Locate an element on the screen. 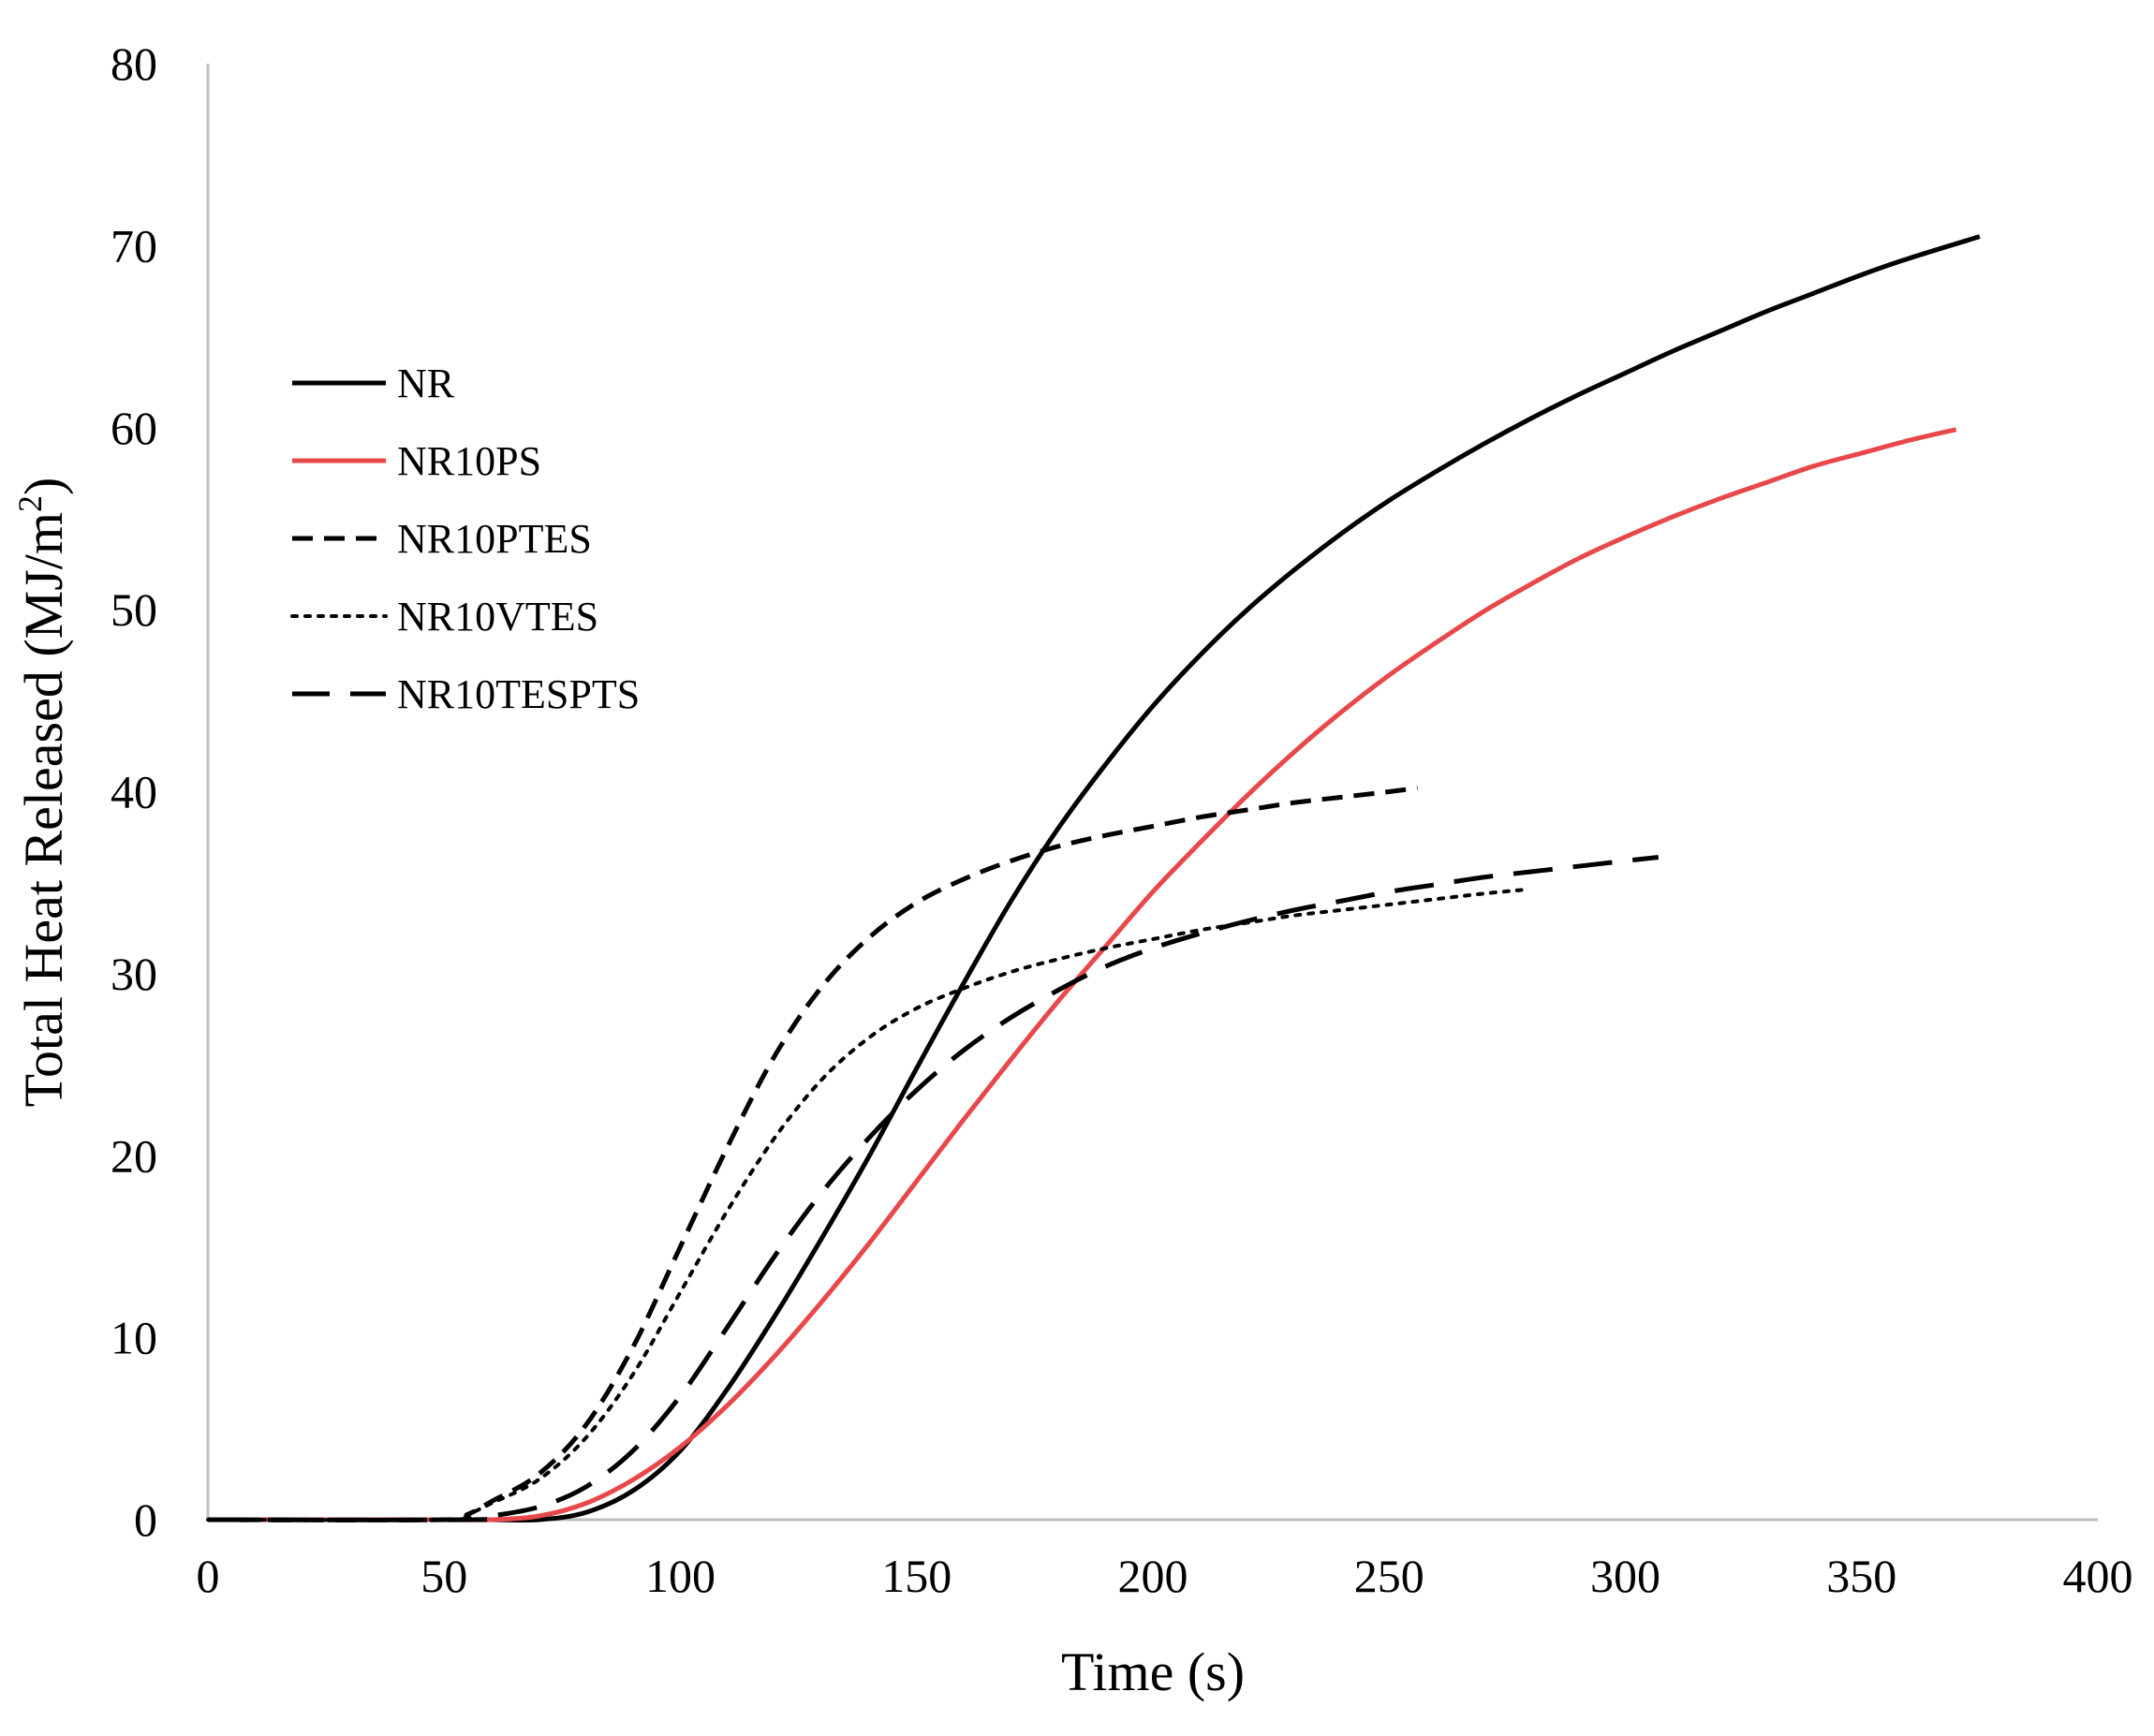 The image size is (2154, 1736). y-tick-label-0: 0 is located at coordinates (145, 1520).